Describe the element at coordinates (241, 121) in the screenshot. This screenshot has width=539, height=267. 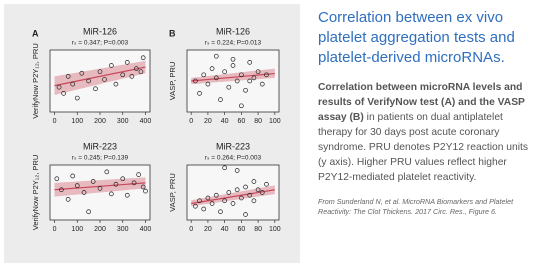
I see `x-tick-label: 60` at that location.